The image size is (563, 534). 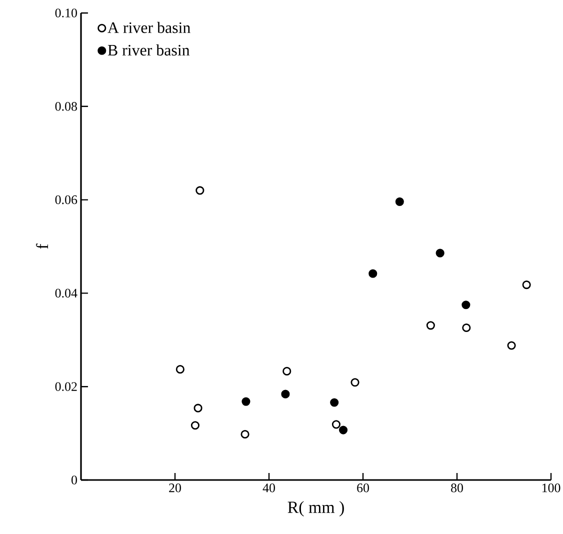 What do you see at coordinates (66, 293) in the screenshot?
I see `y-tick-label: 0.04` at bounding box center [66, 293].